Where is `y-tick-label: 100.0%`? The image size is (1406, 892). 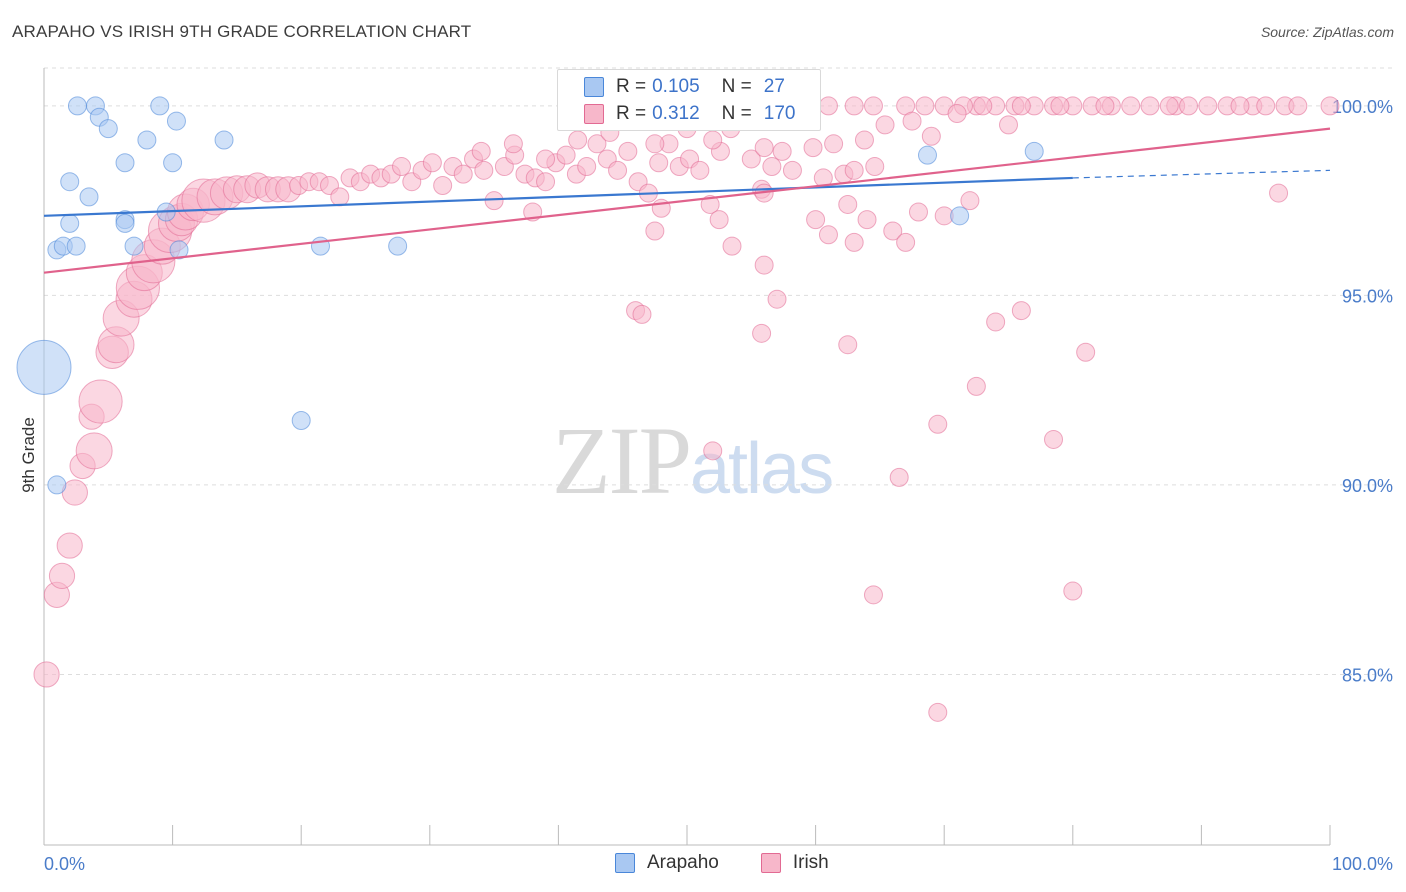 y-tick-label: 100.0% is located at coordinates (1362, 107).